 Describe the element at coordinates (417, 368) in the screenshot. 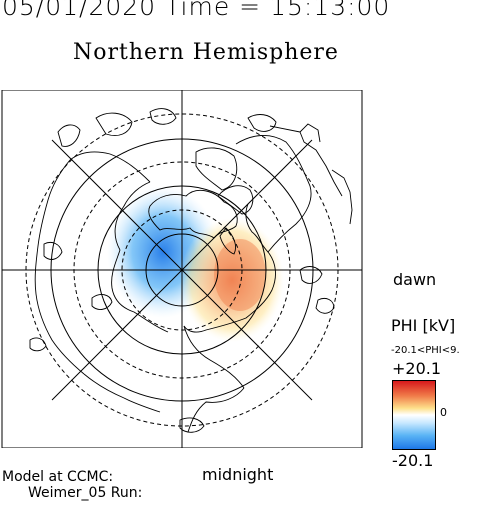

I see `legend-max-label: +20.1` at that location.